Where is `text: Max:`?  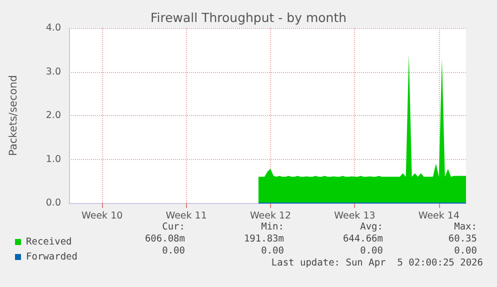
text: Max: is located at coordinates (466, 227).